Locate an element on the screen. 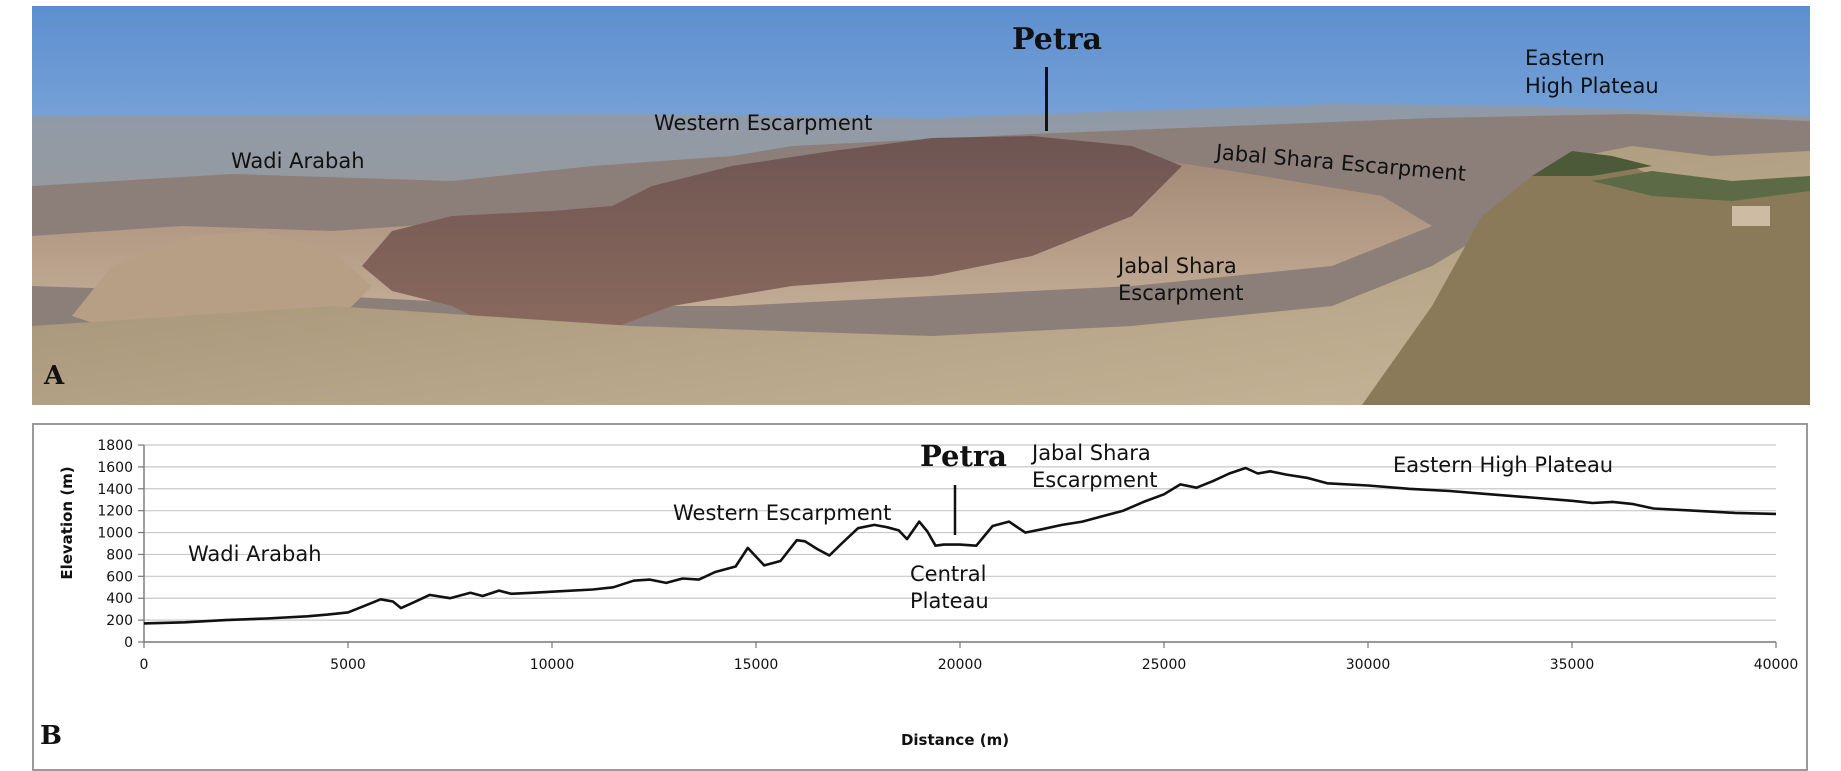  eastern-high-plateau-annotation: Eastern High Plateau is located at coordinates (1503, 465).